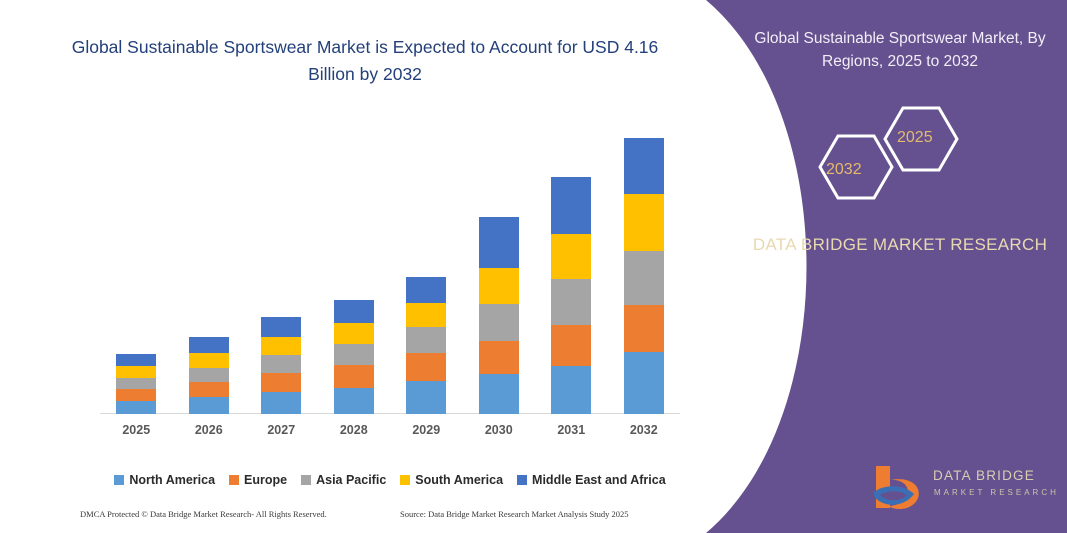 The height and width of the screenshot is (533, 1067). Describe the element at coordinates (390, 432) in the screenshot. I see `x-axis-tick-labels: 2025 2026 2027 2028 2029 2030 2031 2032` at that location.